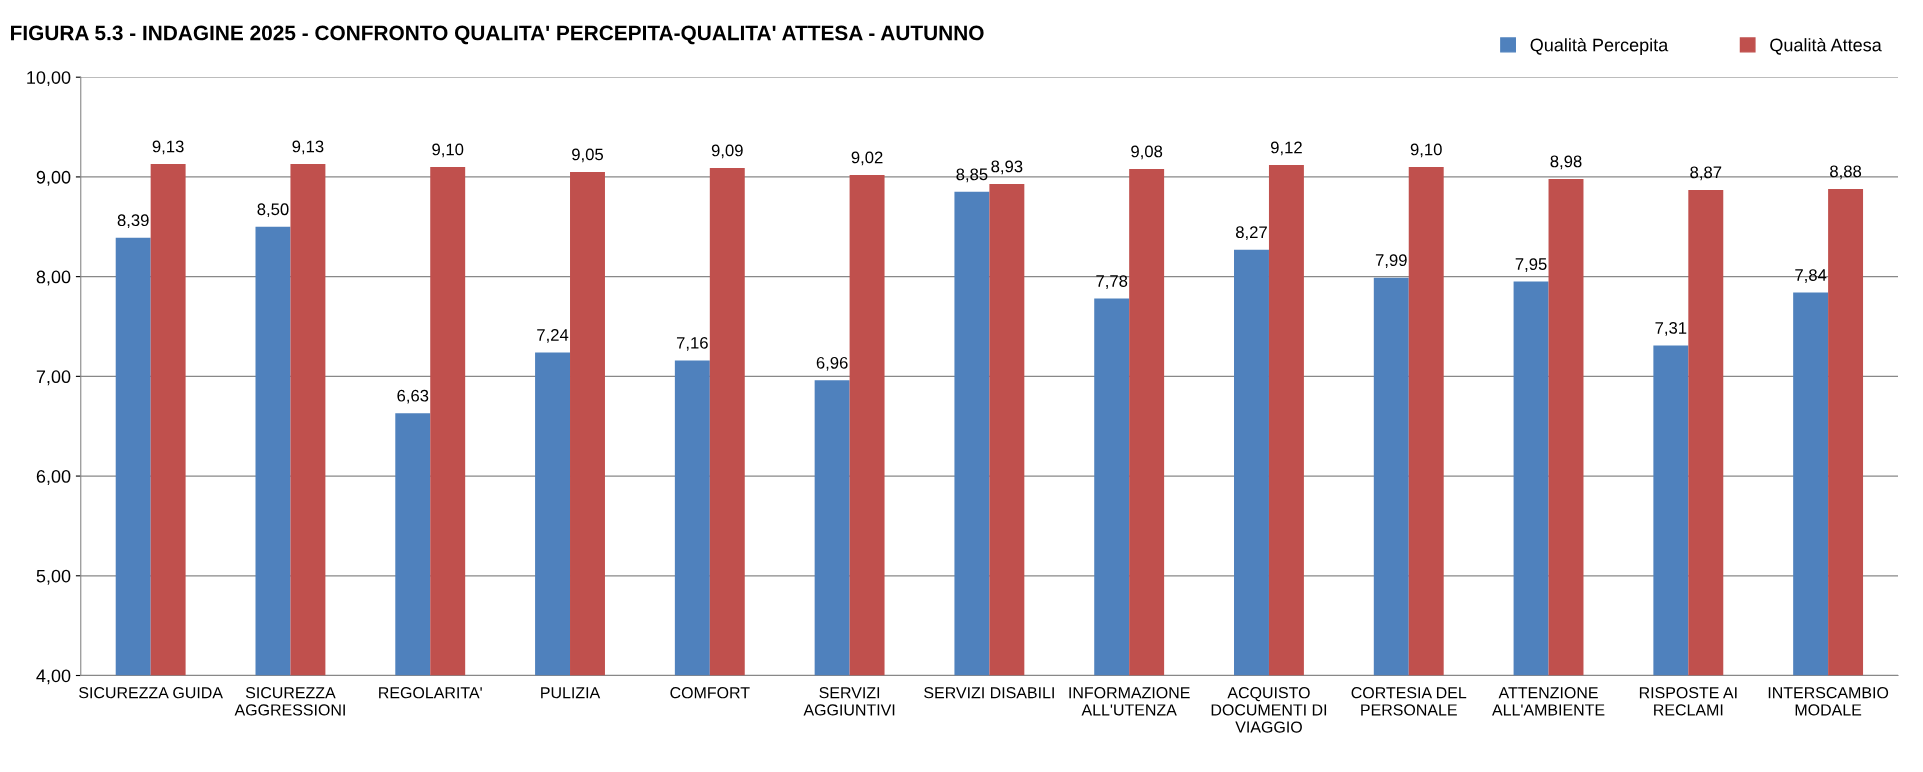 The width and height of the screenshot is (1923, 772). What do you see at coordinates (727, 151) in the screenshot?
I see `data-label: 9,09` at bounding box center [727, 151].